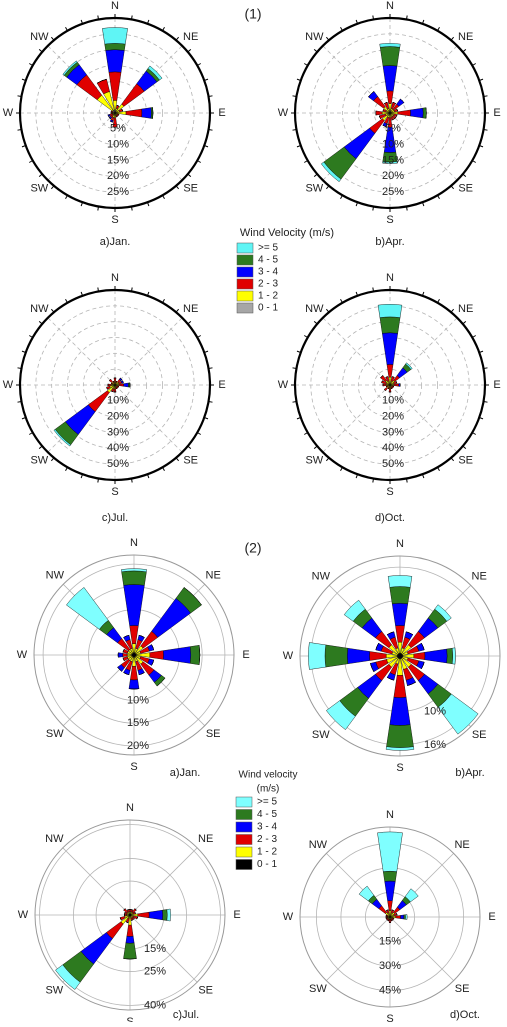 The width and height of the screenshot is (507, 1027). What do you see at coordinates (393, 129) in the screenshot?
I see `r-tick-label: 5%` at bounding box center [393, 129].